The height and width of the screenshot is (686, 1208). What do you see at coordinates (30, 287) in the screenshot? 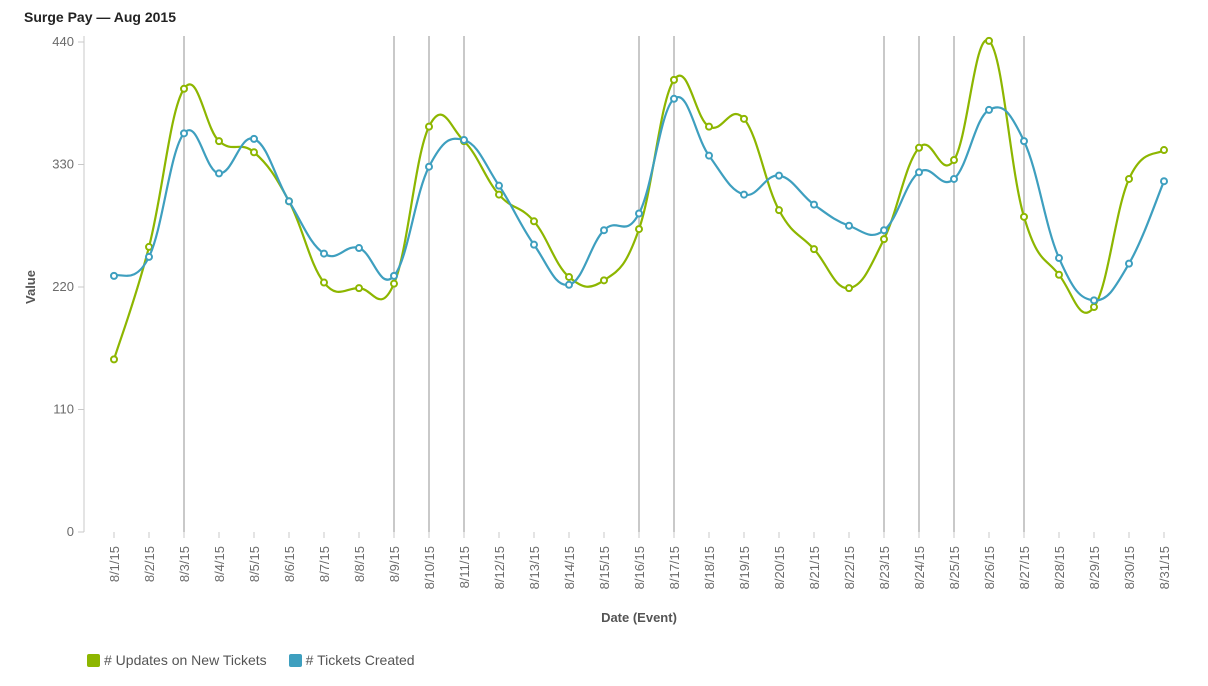
I see `y-axis-title: Value` at bounding box center [30, 287].